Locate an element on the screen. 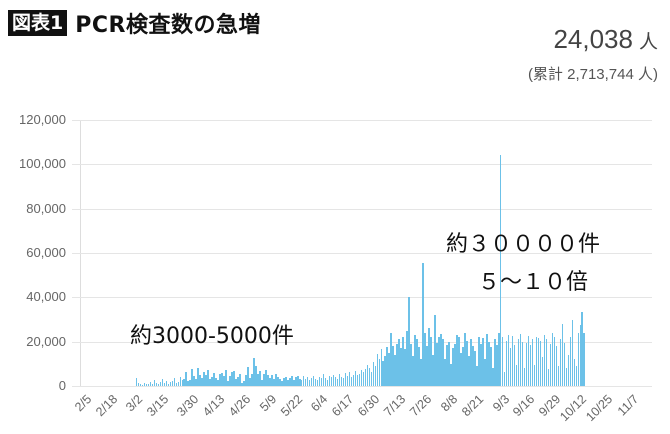 Image resolution: width=670 pixels, height=434 pixels. x-tick-label: 10/12 is located at coordinates (573, 408).